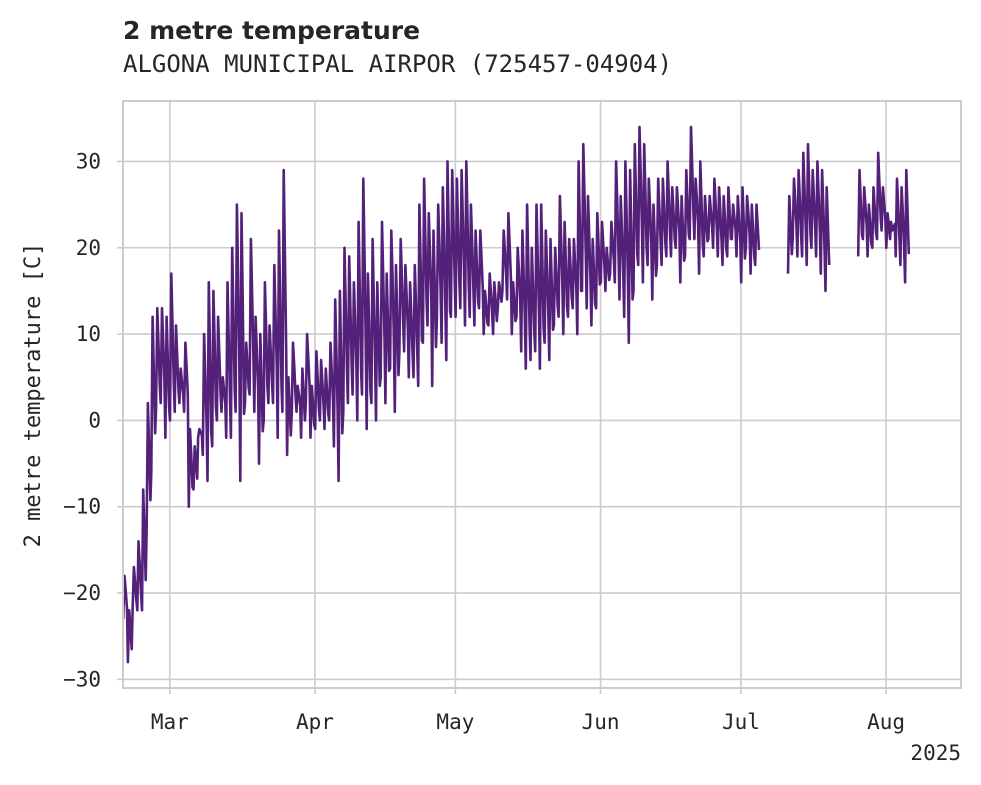 This screenshot has height=785, width=981. Describe the element at coordinates (88, 334) in the screenshot. I see `y-tick-label: 10` at that location.